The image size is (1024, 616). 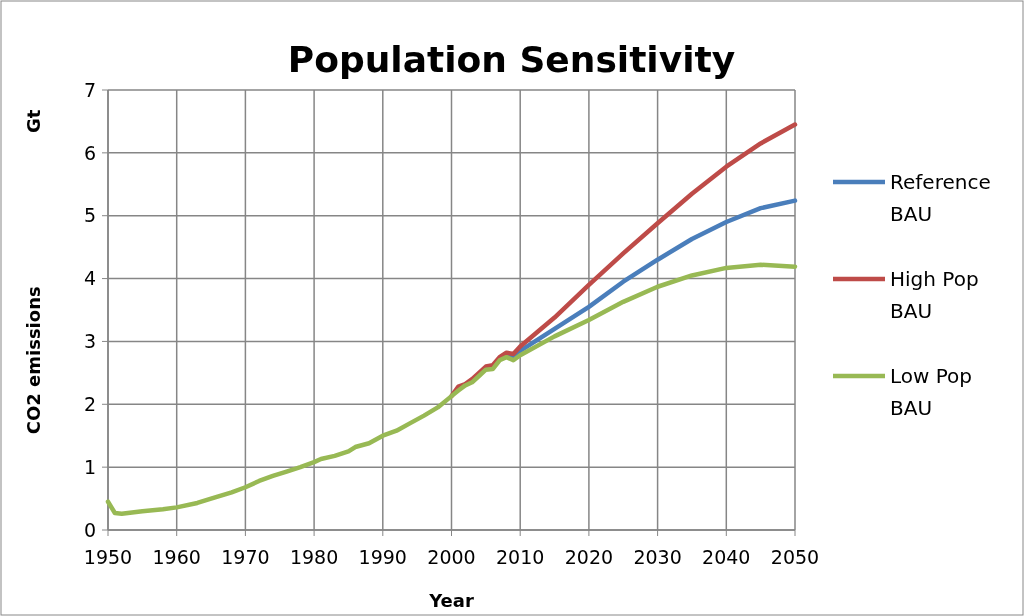 I want to click on legend-label: Reference BAU, so click(x=940, y=198).